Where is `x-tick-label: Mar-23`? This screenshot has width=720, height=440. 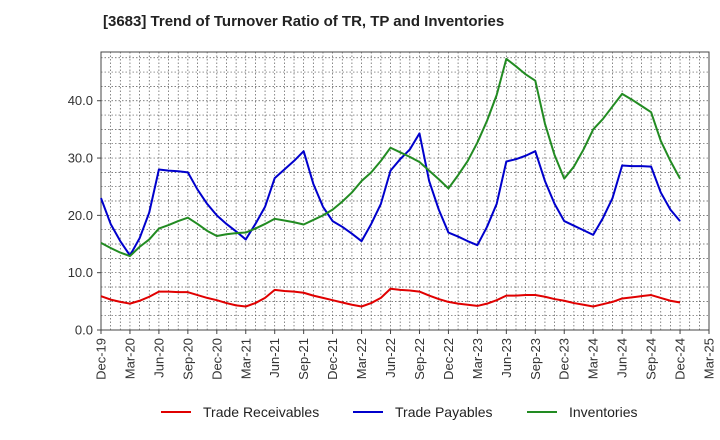 x-tick-label: Mar-23 is located at coordinates (477, 358).